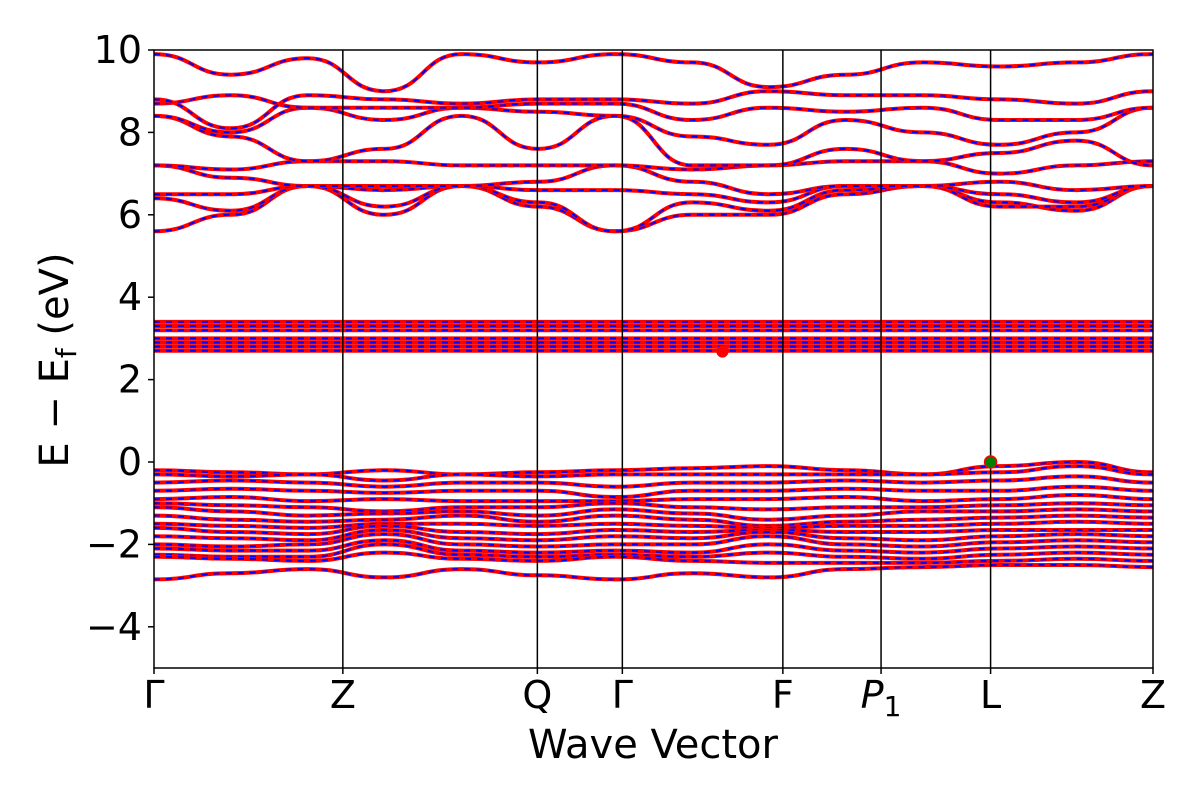 This screenshot has width=1200, height=800. Describe the element at coordinates (55, 413) in the screenshot. I see `y-axis-label-main: E − E` at that location.